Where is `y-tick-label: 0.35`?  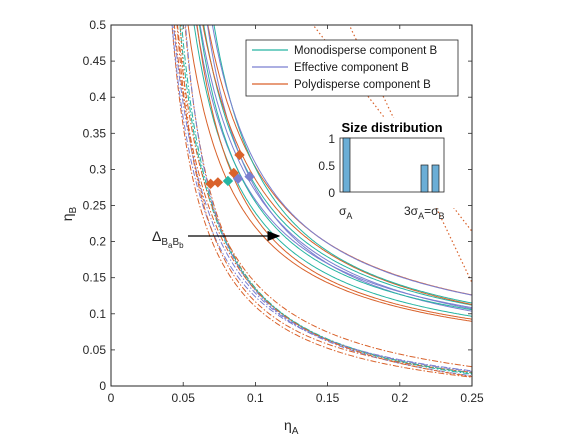 y-tick-label: 0.35 is located at coordinates (95, 133).